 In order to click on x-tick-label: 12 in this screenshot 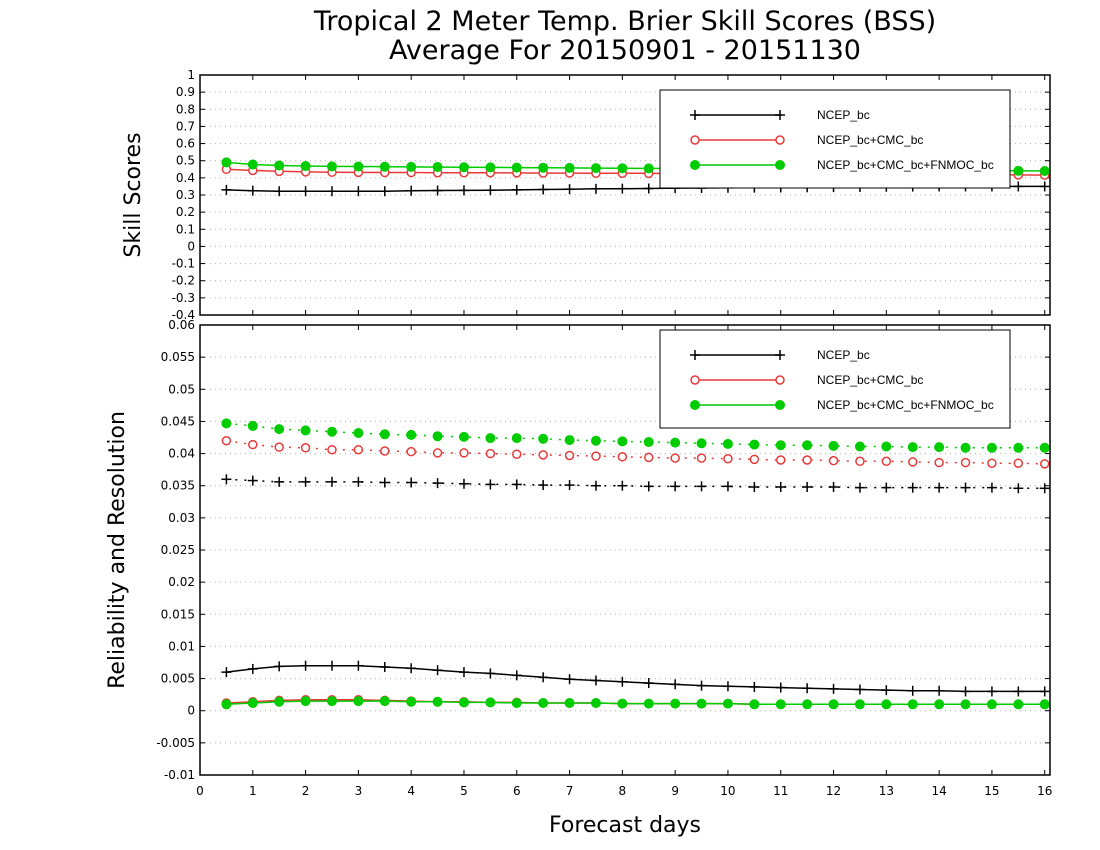, I will do `click(833, 791)`.